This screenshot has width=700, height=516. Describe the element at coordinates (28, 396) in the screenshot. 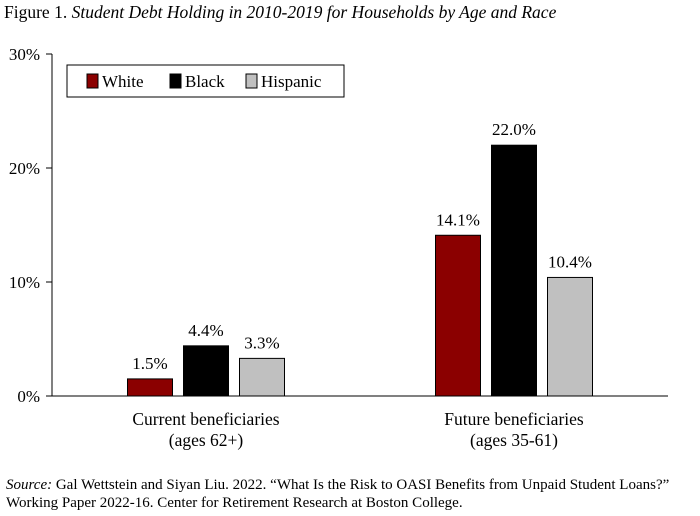

I see `y-tick-label: 0%` at that location.